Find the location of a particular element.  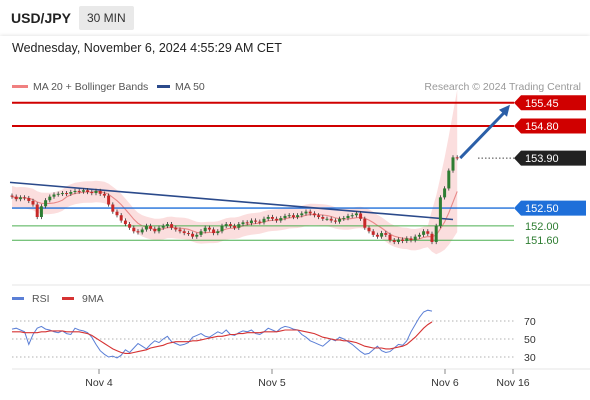

level-label: 155.45 is located at coordinates (542, 104).